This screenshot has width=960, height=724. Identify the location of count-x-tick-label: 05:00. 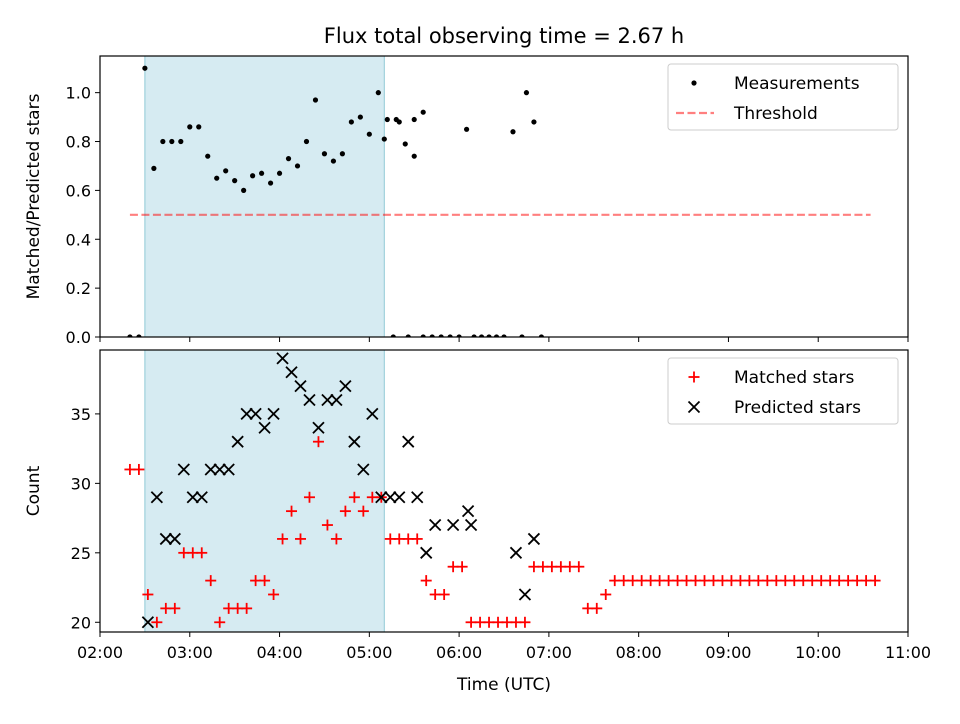
(369, 652).